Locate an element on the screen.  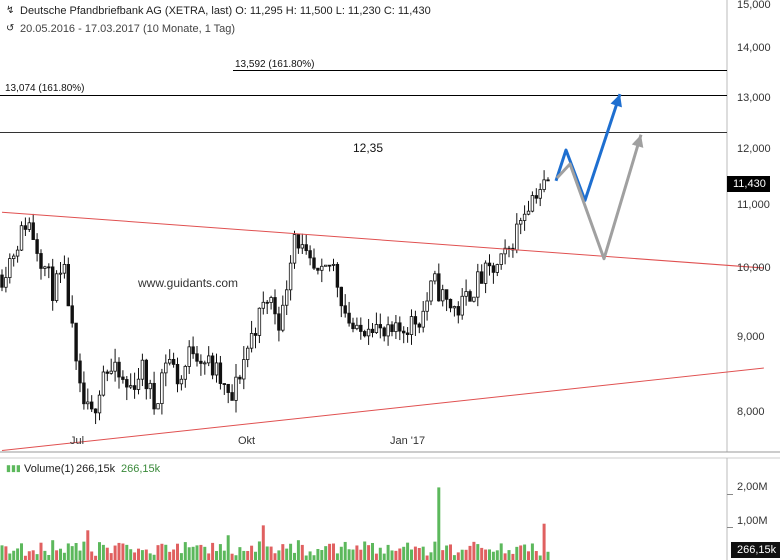
volume-badge-value: 266,15k is located at coordinates (757, 550).